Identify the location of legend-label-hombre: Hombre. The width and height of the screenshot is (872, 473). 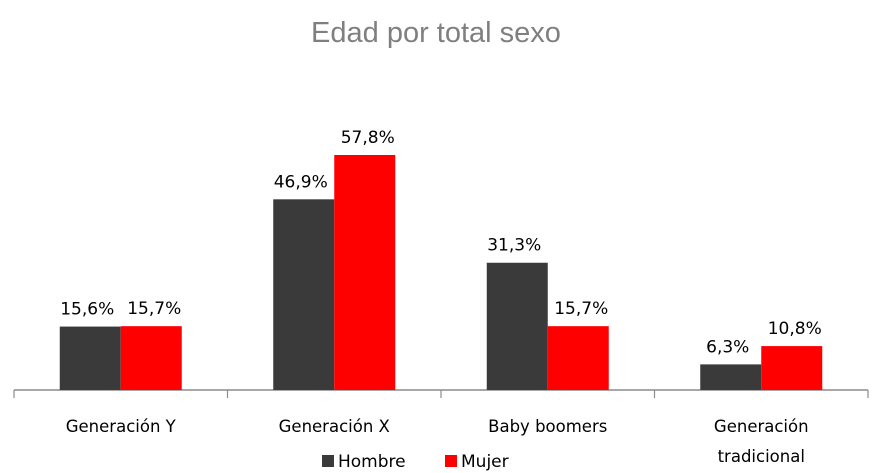
(372, 462).